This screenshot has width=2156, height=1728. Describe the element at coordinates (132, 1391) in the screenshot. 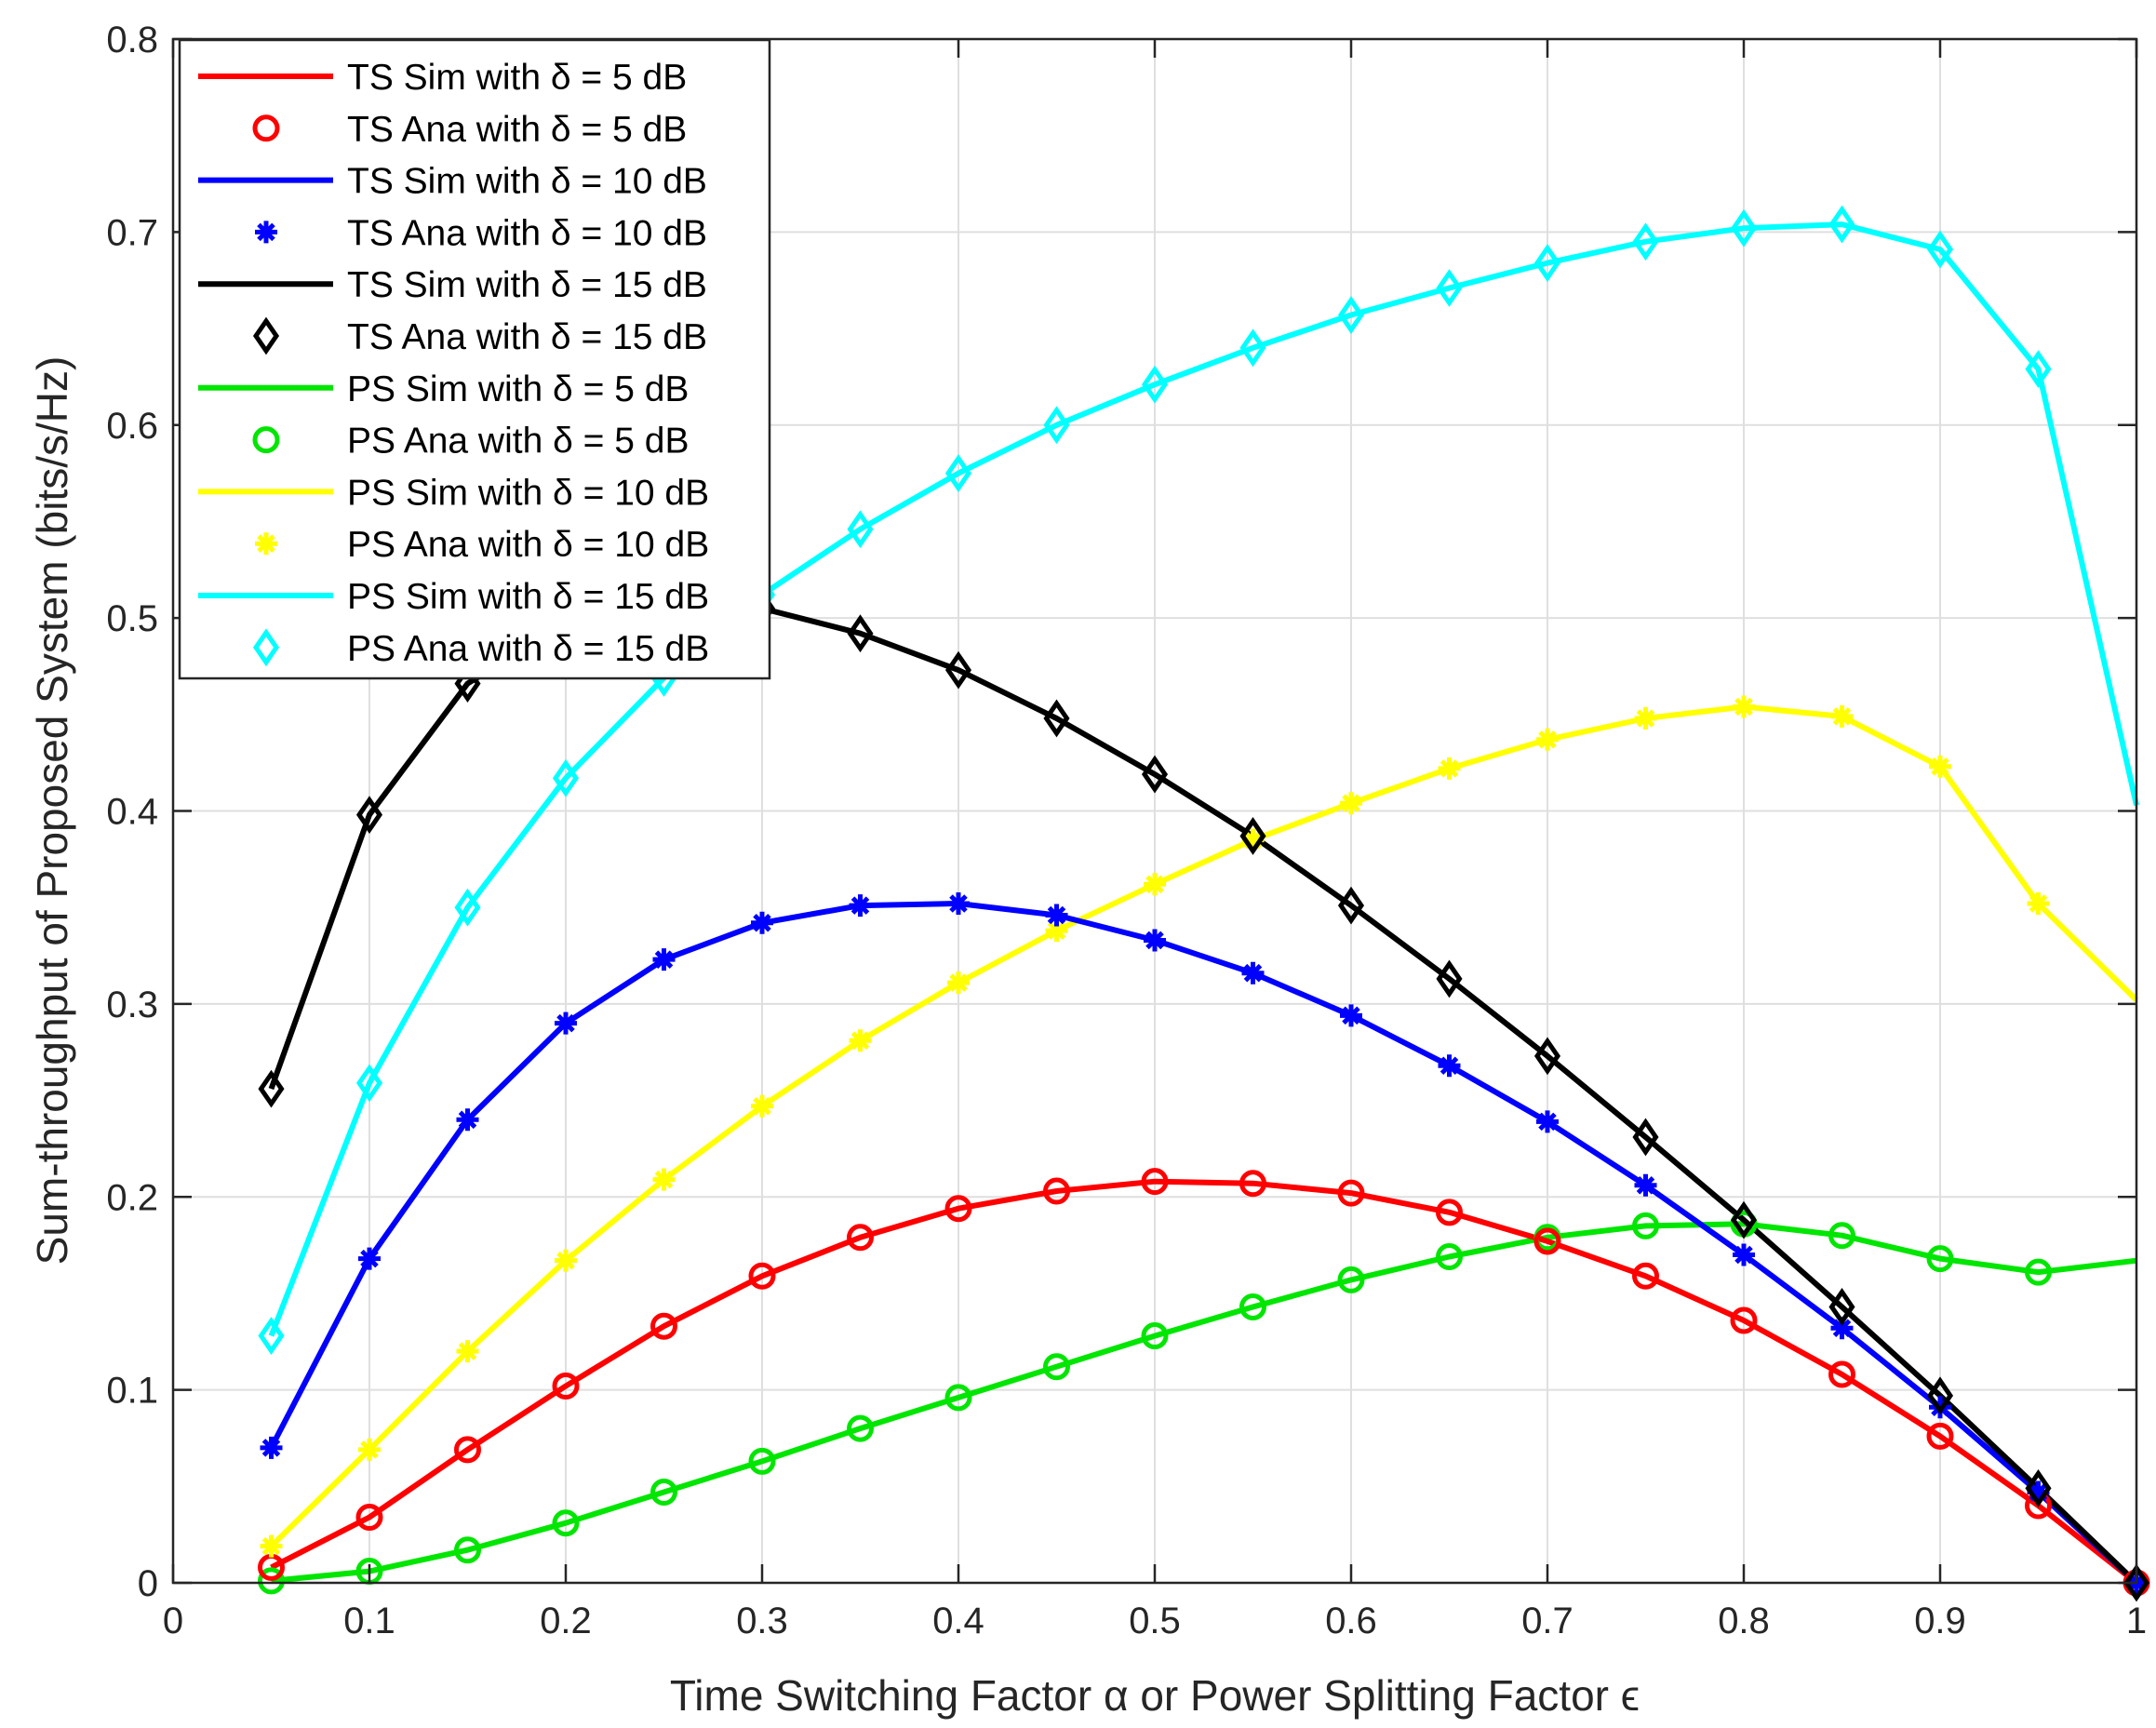

I see `y-tick-label: 0.1` at that location.